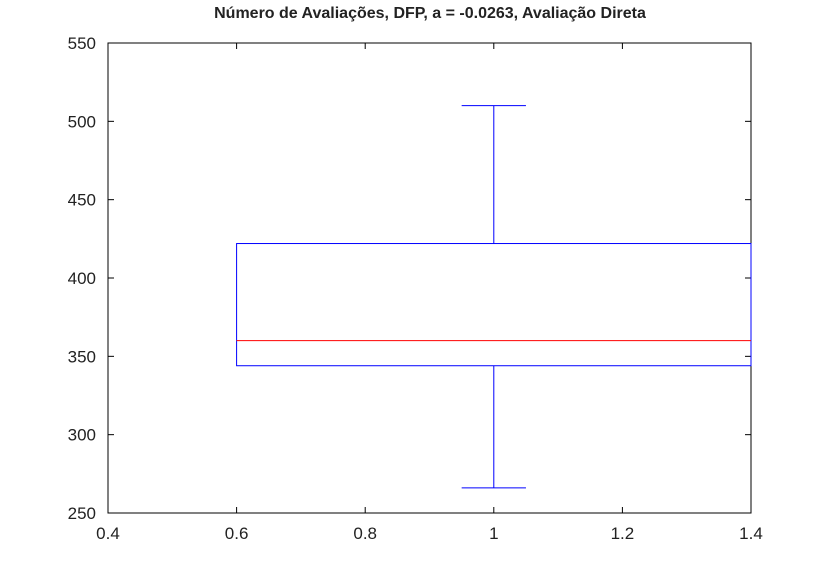  I want to click on x-tick-label: 1.4, so click(751, 533).